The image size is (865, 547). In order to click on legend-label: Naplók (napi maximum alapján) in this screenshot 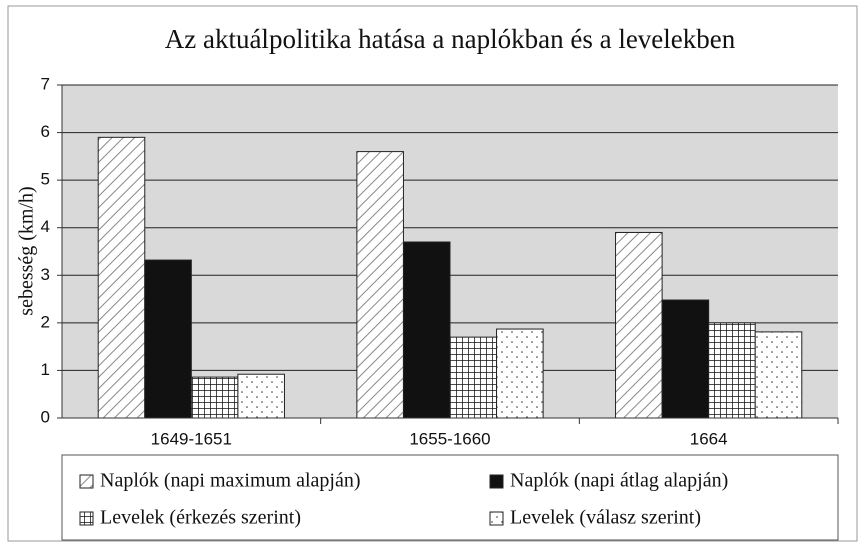, I will do `click(230, 481)`.